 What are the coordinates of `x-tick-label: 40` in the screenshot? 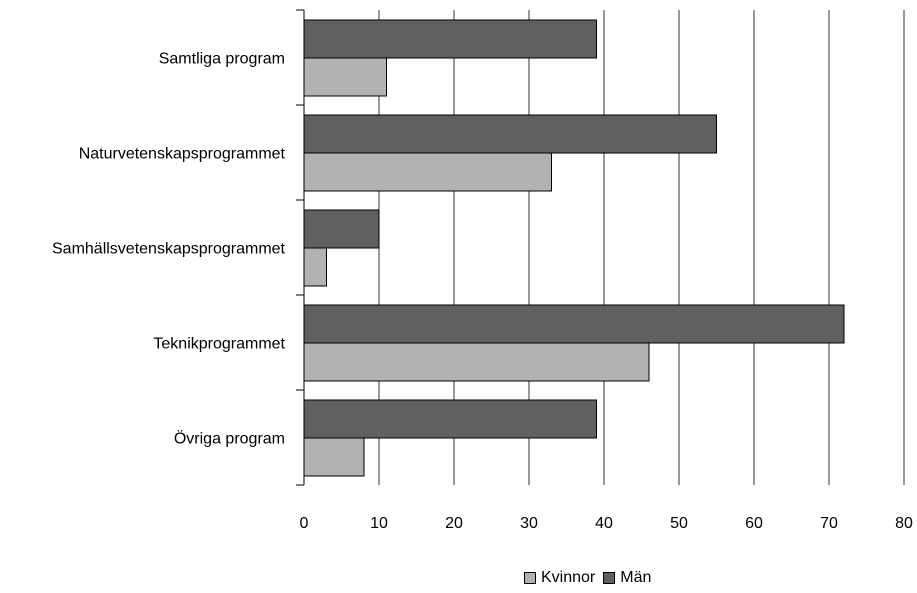 It's located at (604, 523).